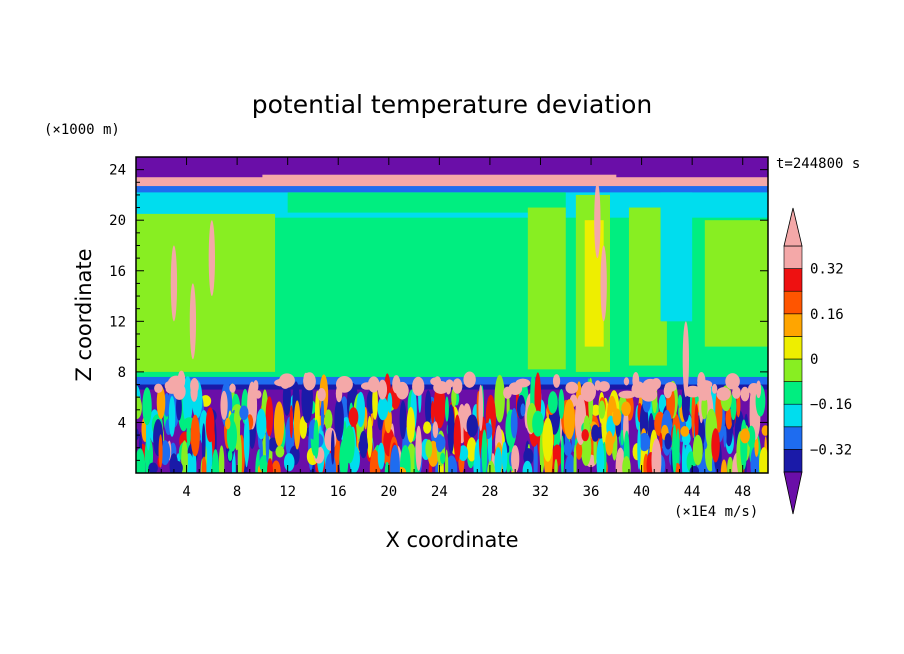 The image size is (904, 654). Describe the element at coordinates (716, 512) in the screenshot. I see `x-unit-label: (×1E4 m/s)` at that location.